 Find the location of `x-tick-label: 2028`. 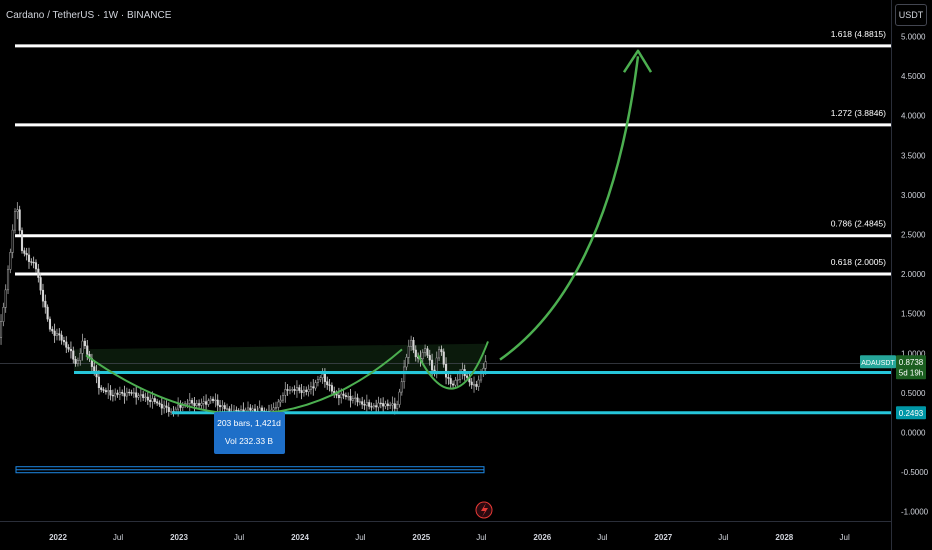

x-tick-label: 2028 is located at coordinates (784, 537).